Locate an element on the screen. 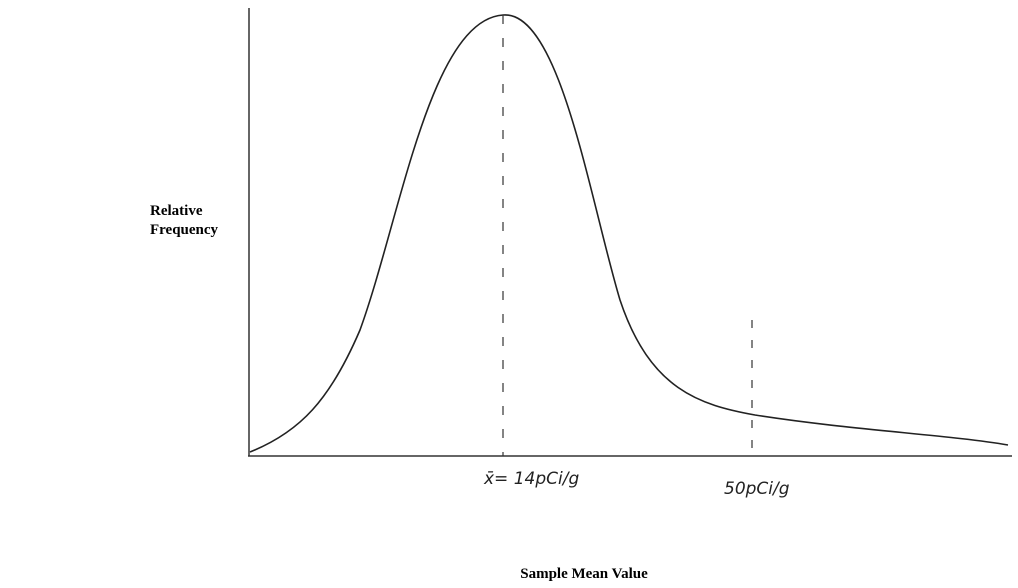  y-axis-label: Frequency is located at coordinates (184, 230).